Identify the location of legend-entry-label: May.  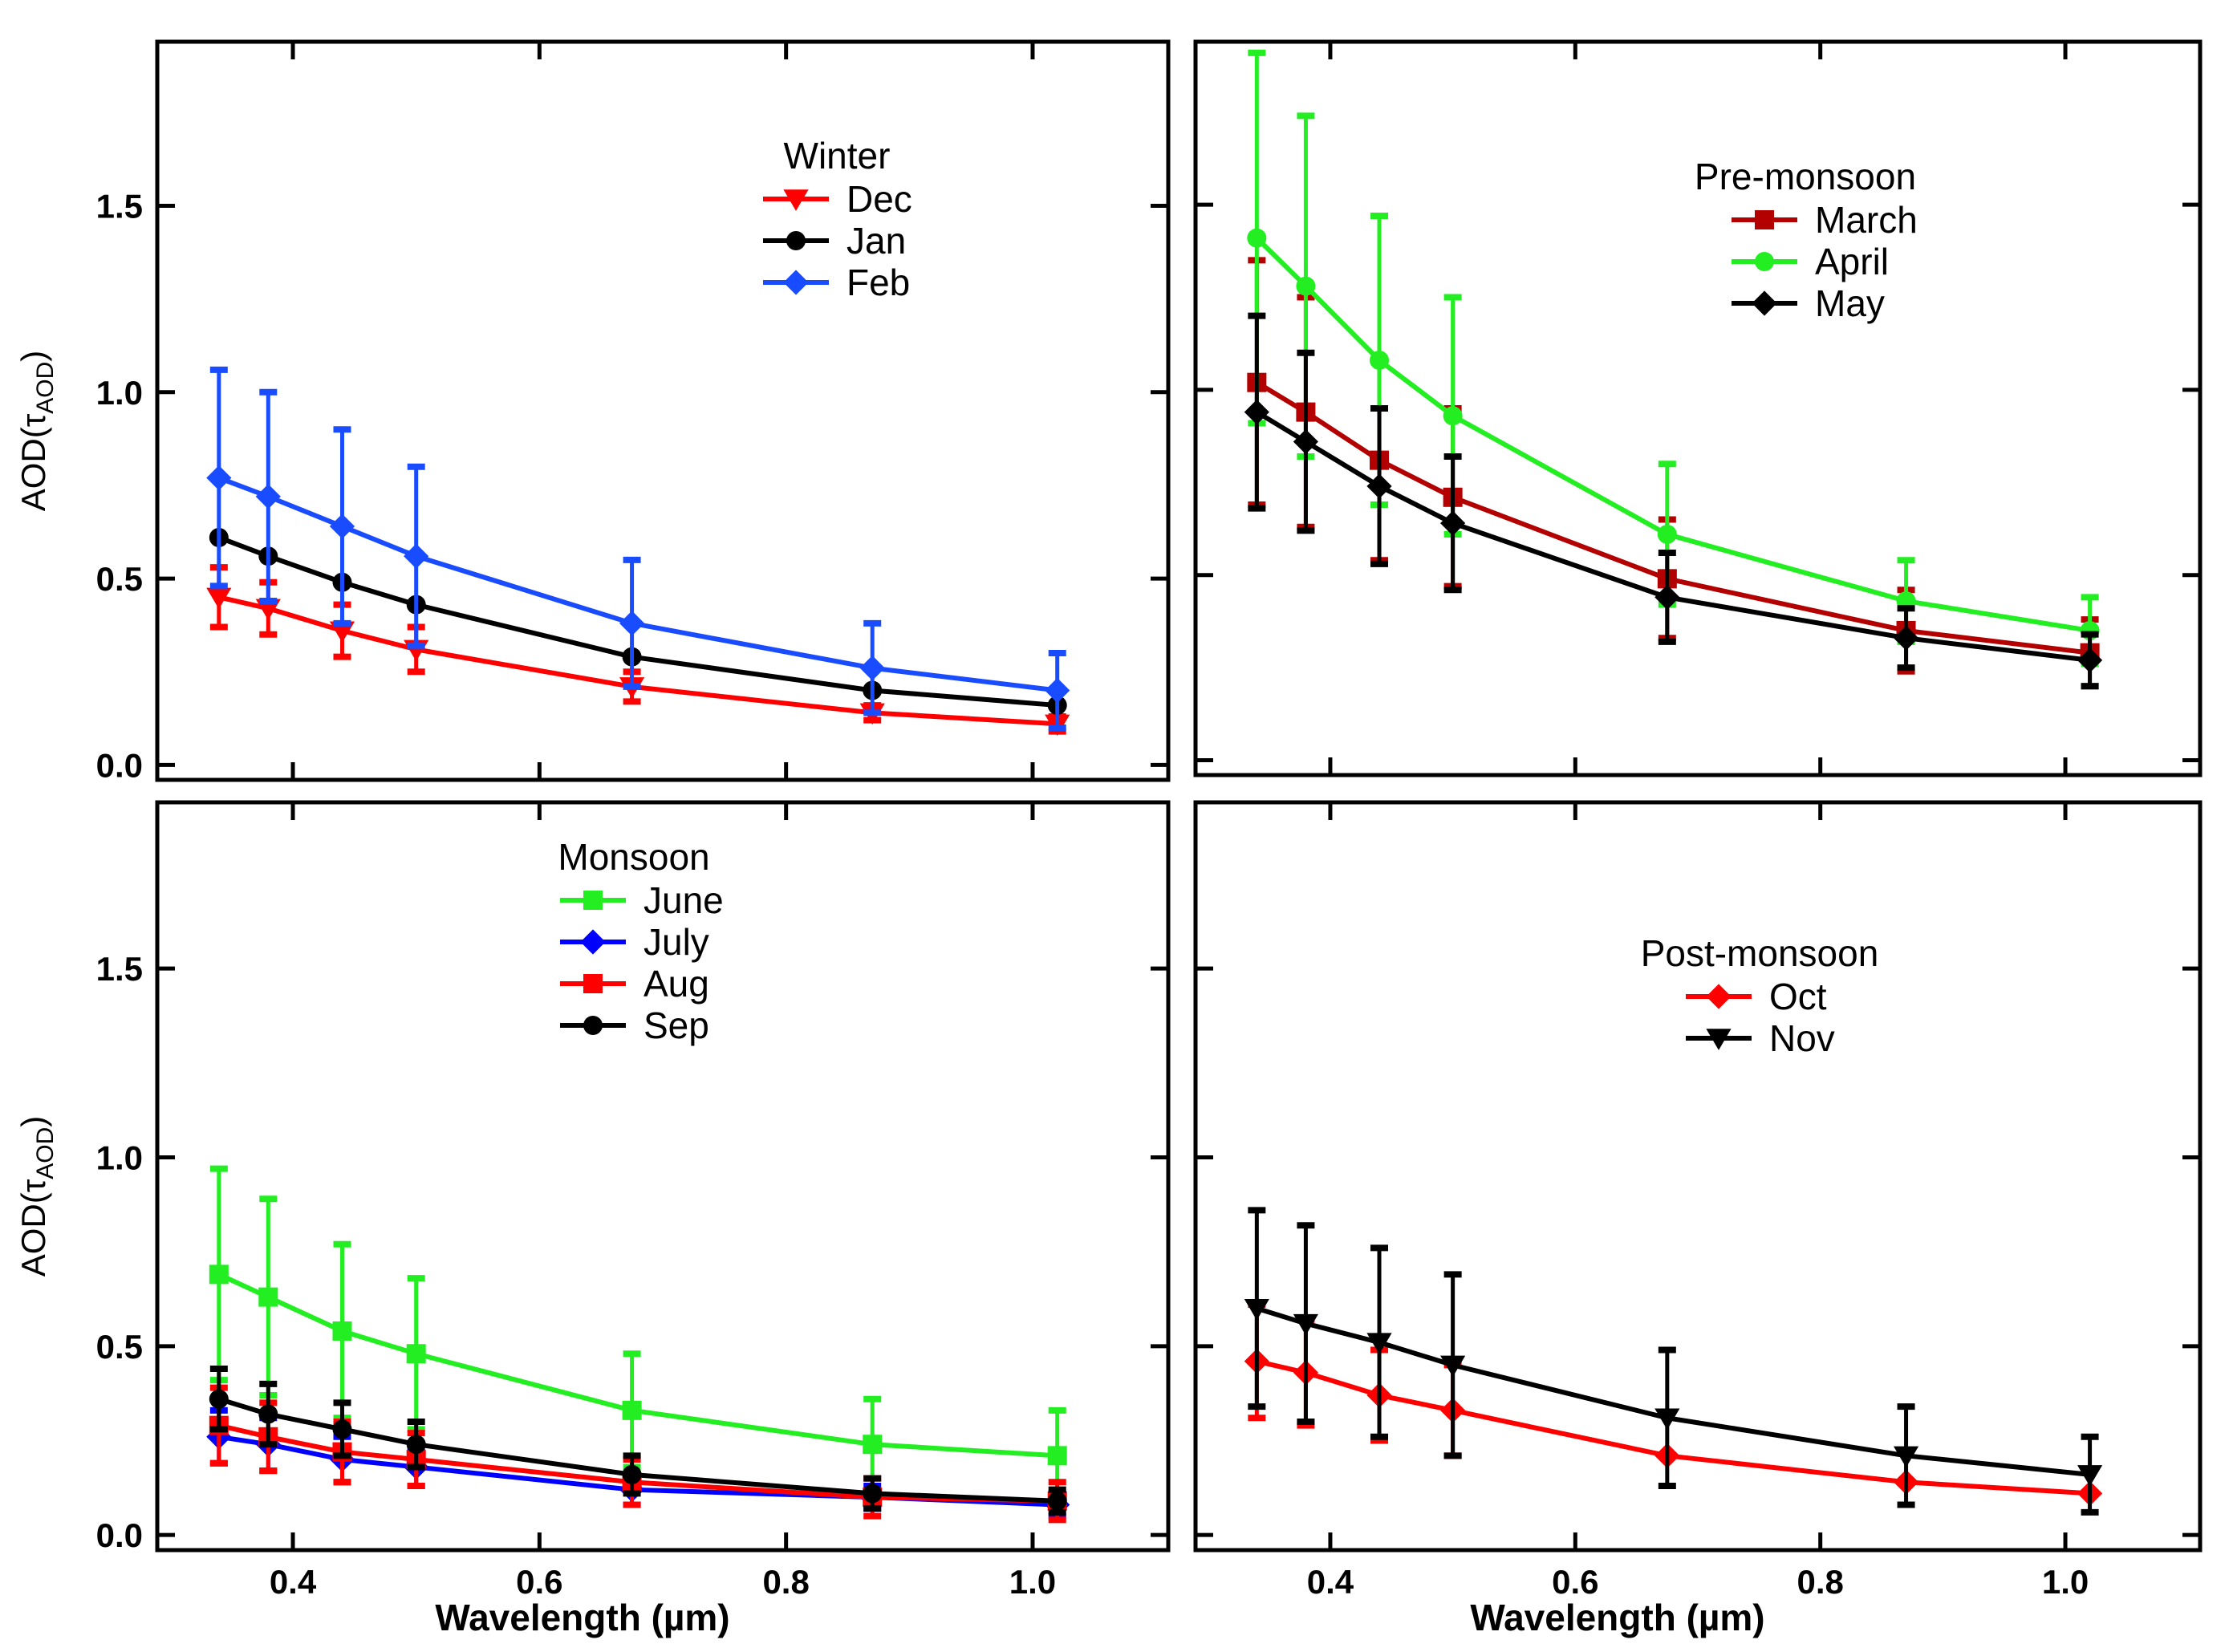
(1850, 303).